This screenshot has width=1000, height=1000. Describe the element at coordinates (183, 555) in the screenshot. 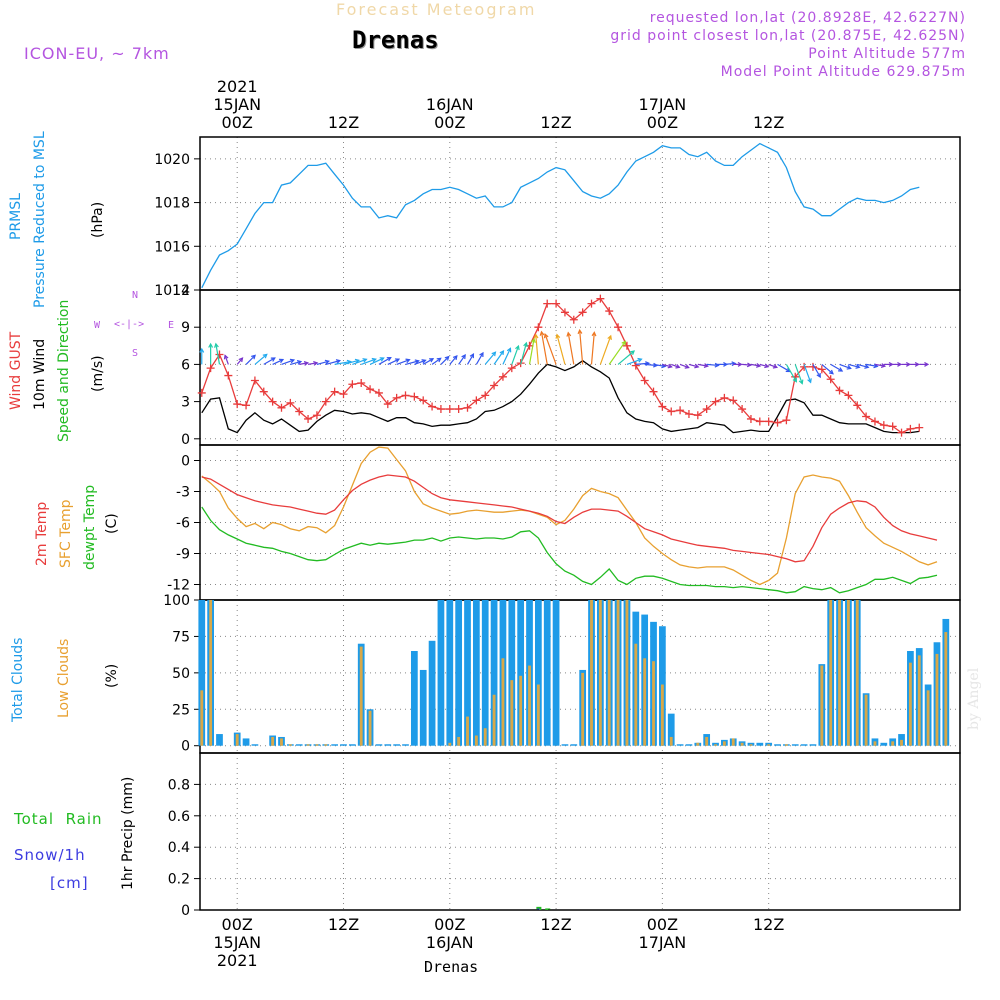

I see `temperature-ytick-label: -9` at that location.